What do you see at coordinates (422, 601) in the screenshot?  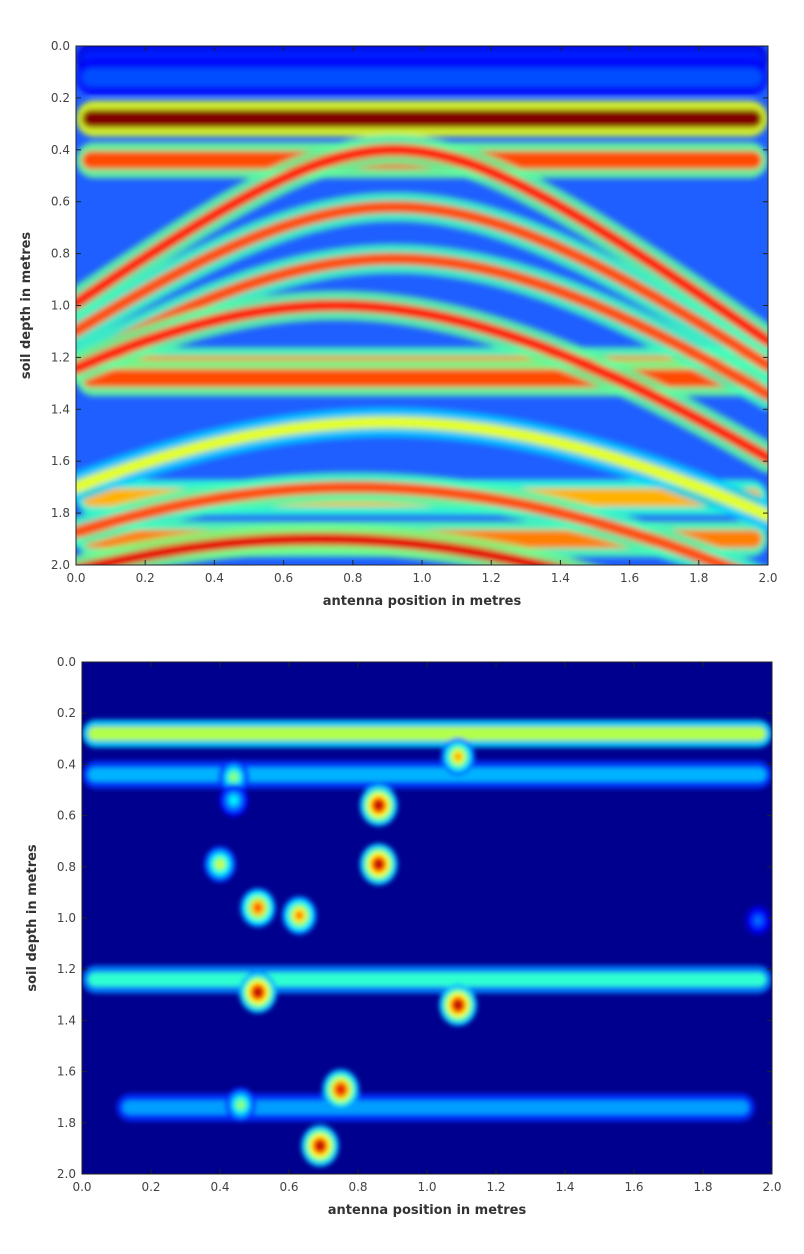 I see `top-x-axis-title: antenna position in metres` at bounding box center [422, 601].